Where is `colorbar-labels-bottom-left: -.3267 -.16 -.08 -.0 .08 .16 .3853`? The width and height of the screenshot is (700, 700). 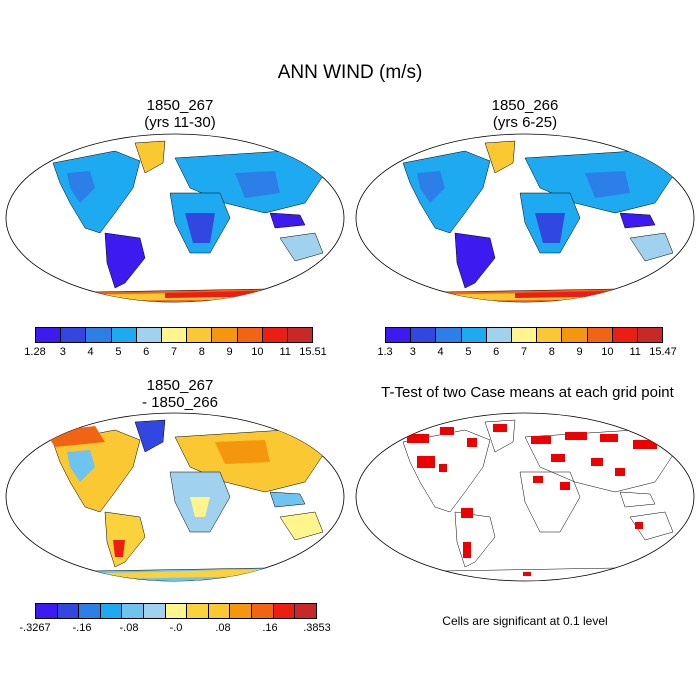
colorbar-labels-bottom-left: -.3267 -.16 -.08 -.0 .08 .16 .3853 is located at coordinates (174, 629).